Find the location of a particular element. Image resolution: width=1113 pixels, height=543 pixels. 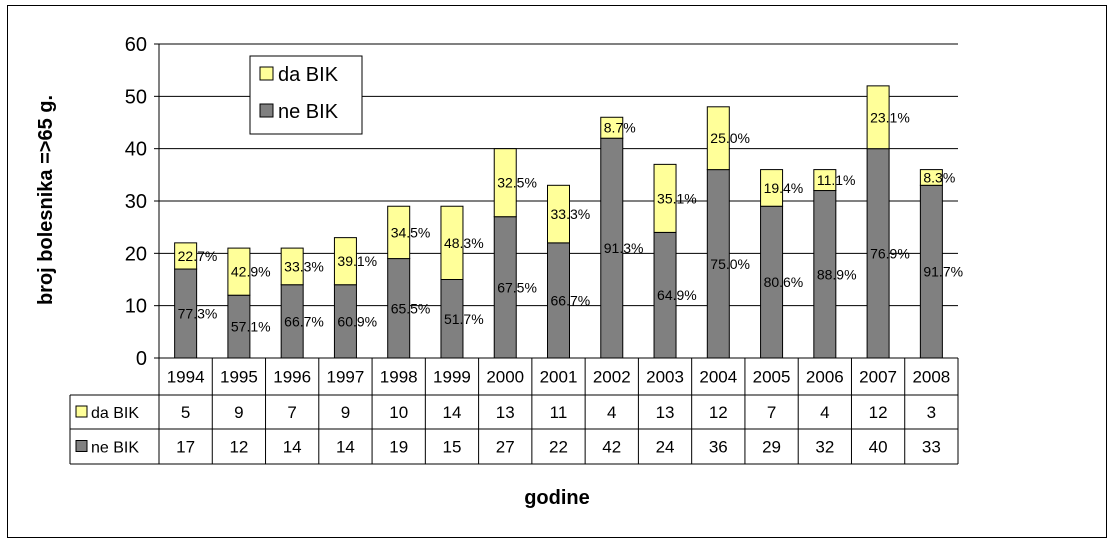

x-tick-label: 1994 is located at coordinates (186, 377).